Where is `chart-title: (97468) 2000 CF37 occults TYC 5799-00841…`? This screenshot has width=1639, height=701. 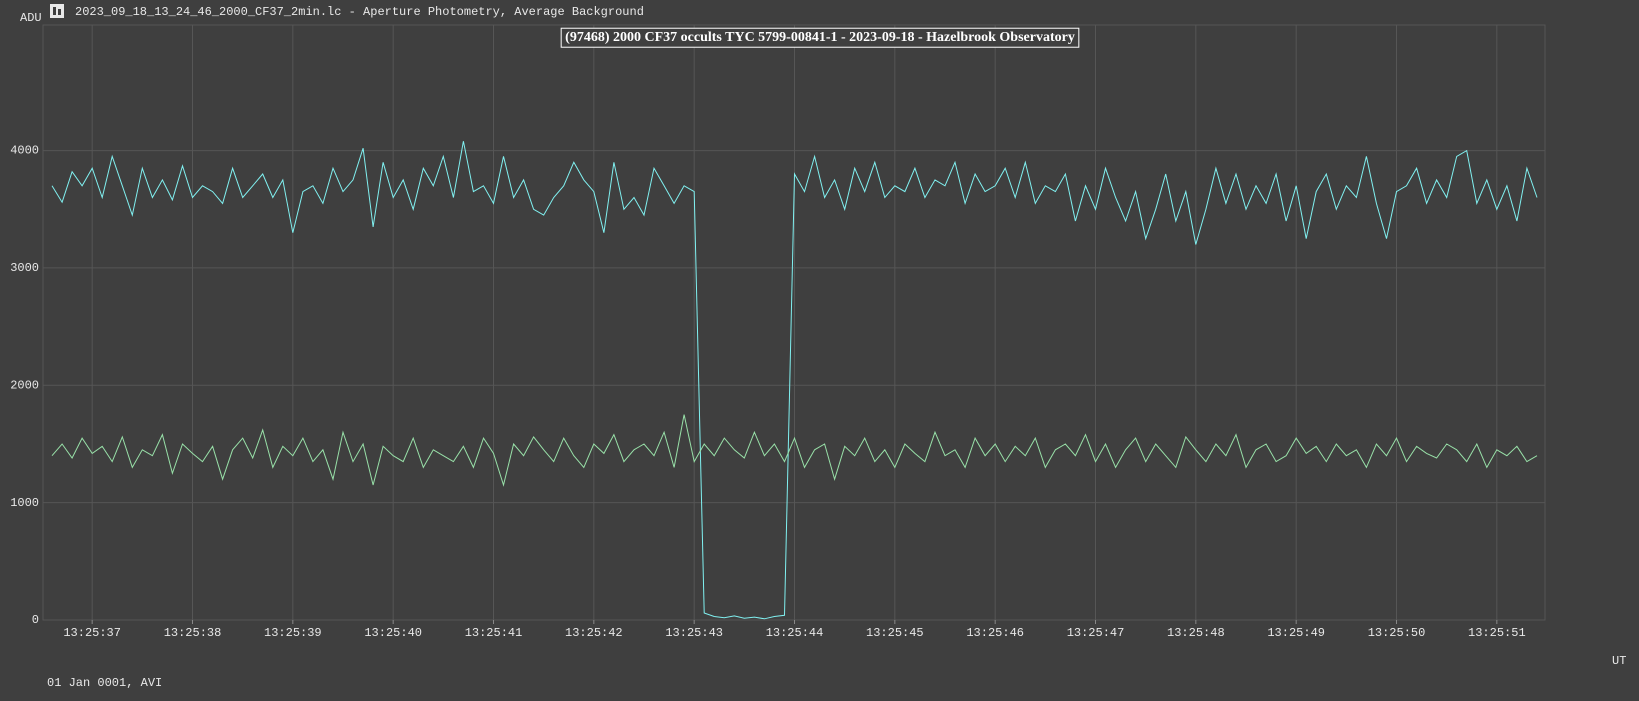 chart-title: (97468) 2000 CF37 occults TYC 5799-00841… is located at coordinates (820, 37).